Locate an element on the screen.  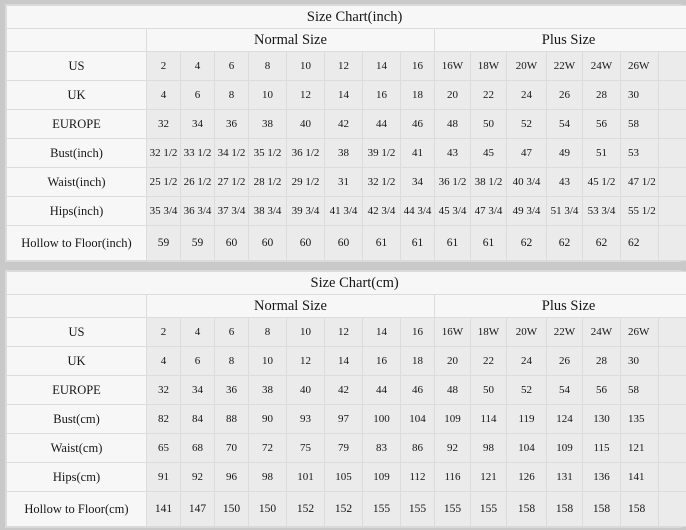
cell: 16W is located at coordinates (452, 66).